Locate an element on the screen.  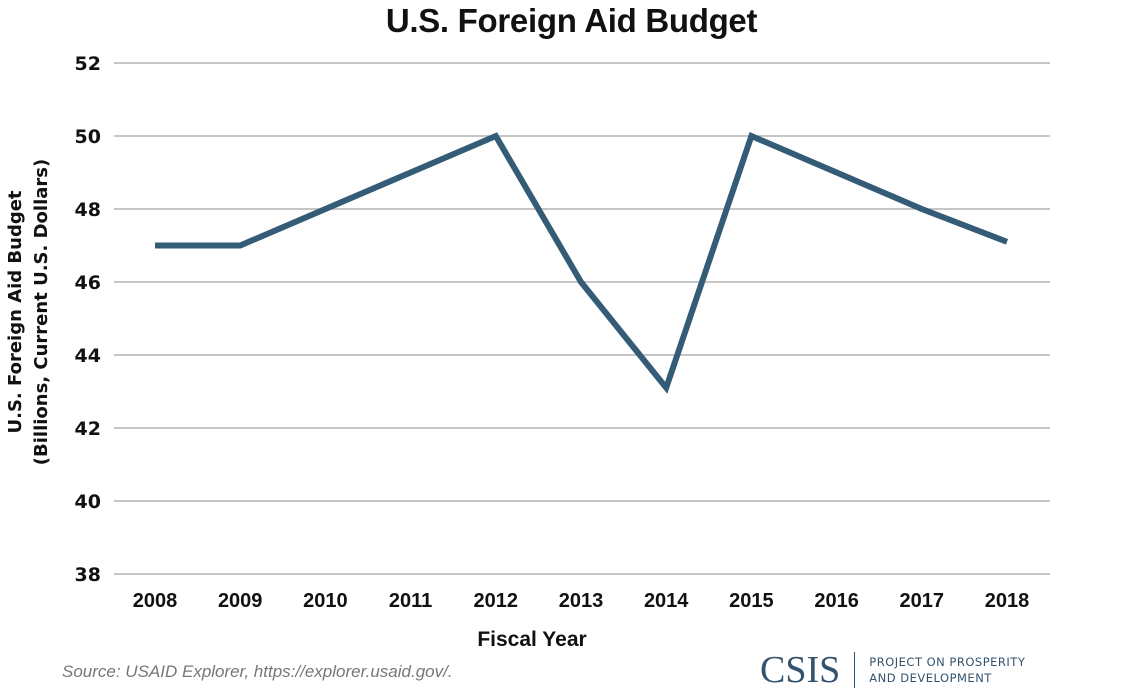
y-tick-label: 44 is located at coordinates (88, 356).